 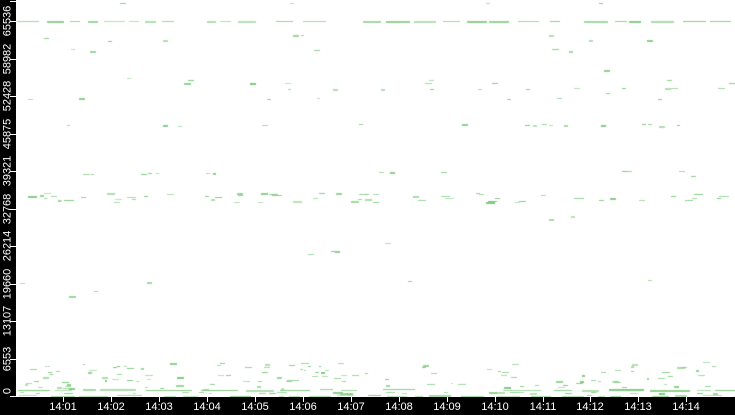 I want to click on y-tick-label: 0, so click(x=7, y=391).